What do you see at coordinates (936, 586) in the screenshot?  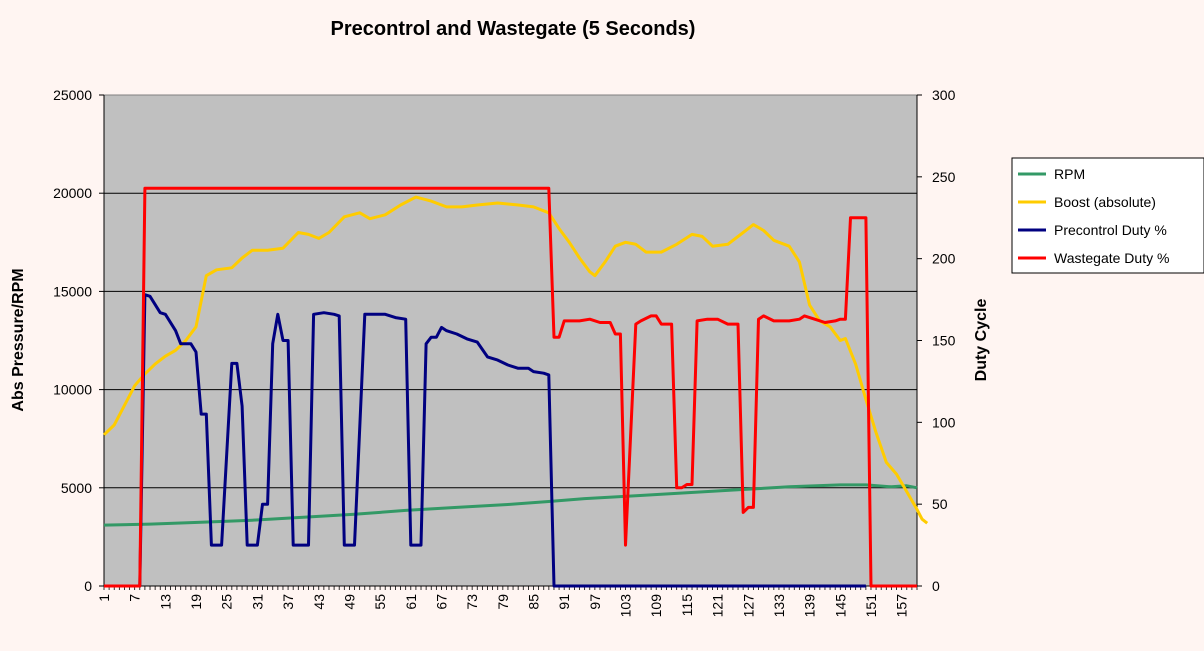 I see `y2-tick-label: 0` at bounding box center [936, 586].